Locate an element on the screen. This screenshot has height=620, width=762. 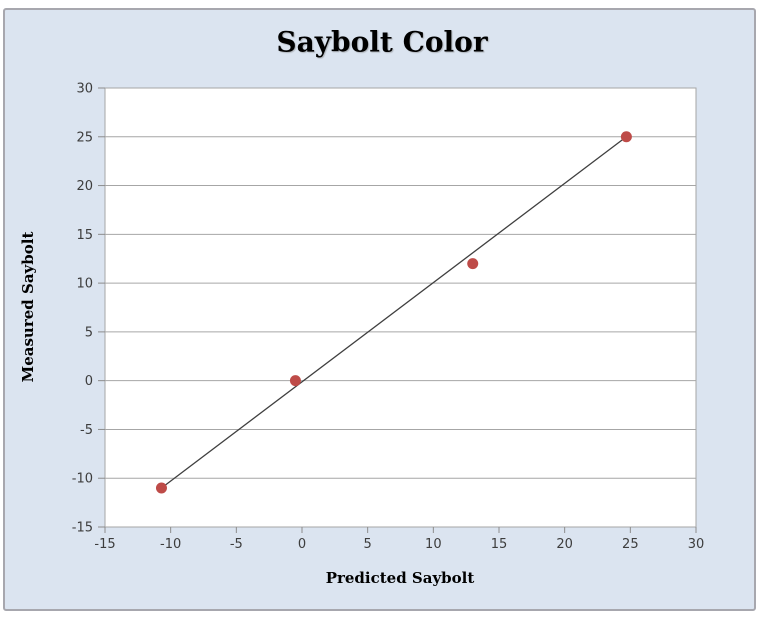
y-tick-label: 30 is located at coordinates (84, 89).